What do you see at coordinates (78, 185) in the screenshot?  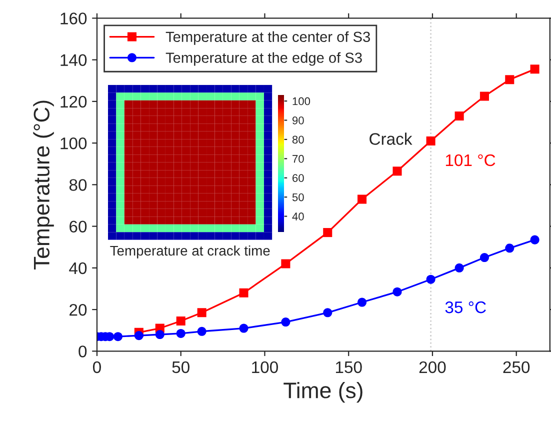 I see `y-tick-label: 80` at bounding box center [78, 185].